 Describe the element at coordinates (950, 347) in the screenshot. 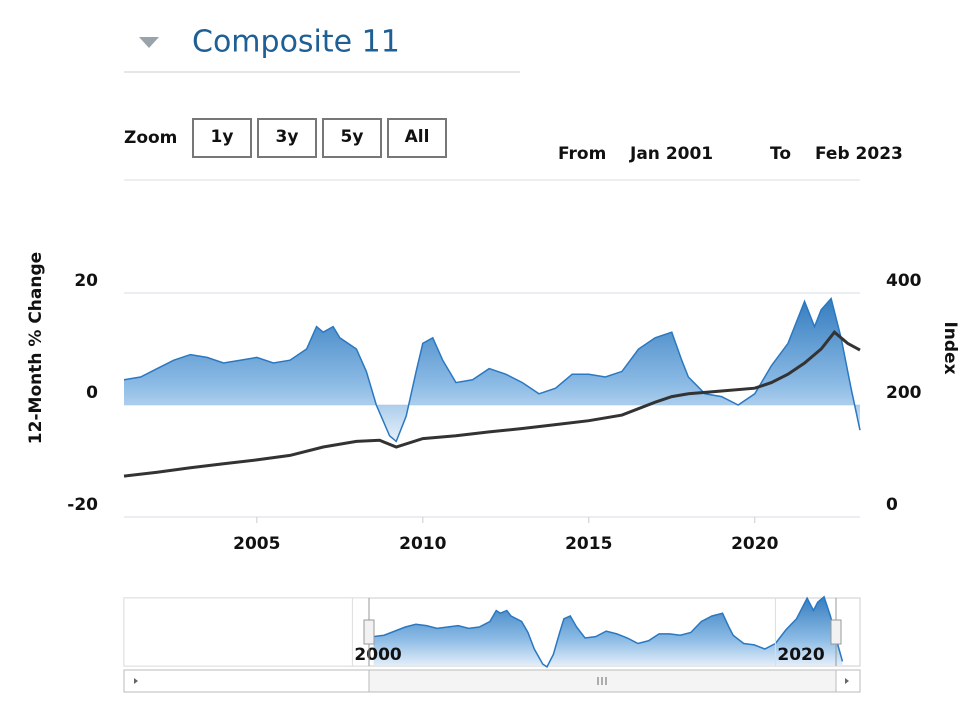

I see `y2-axis-title: Index` at that location.